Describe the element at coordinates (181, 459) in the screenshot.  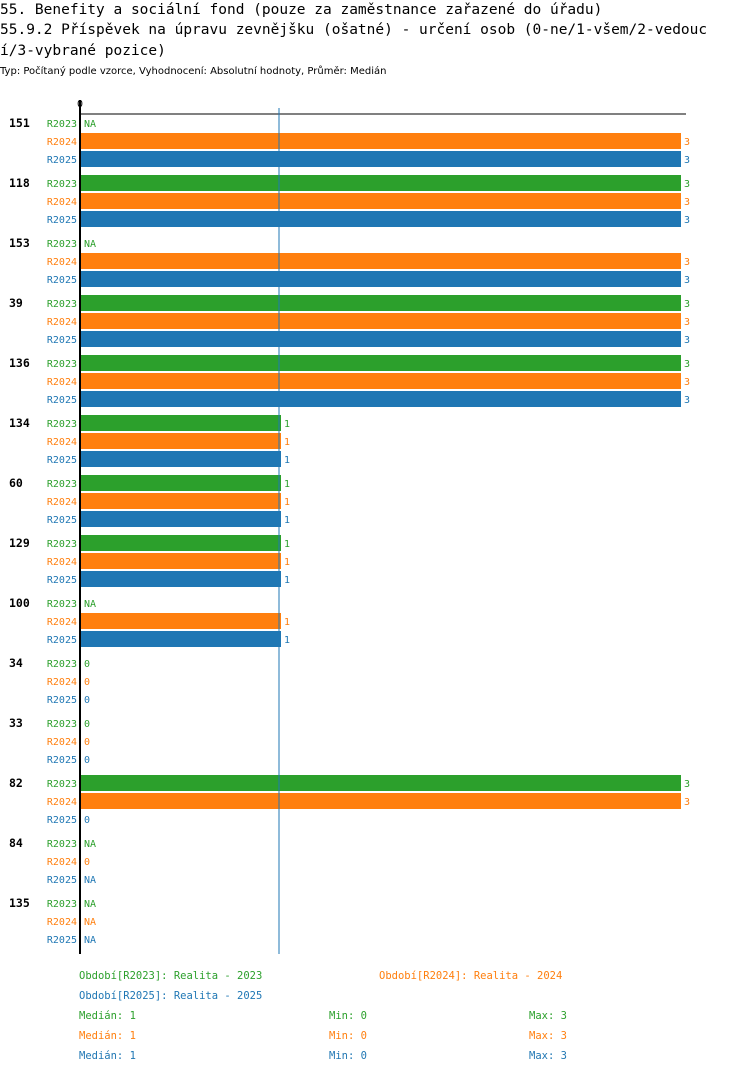
I see `bar-134-R2025` at that location.